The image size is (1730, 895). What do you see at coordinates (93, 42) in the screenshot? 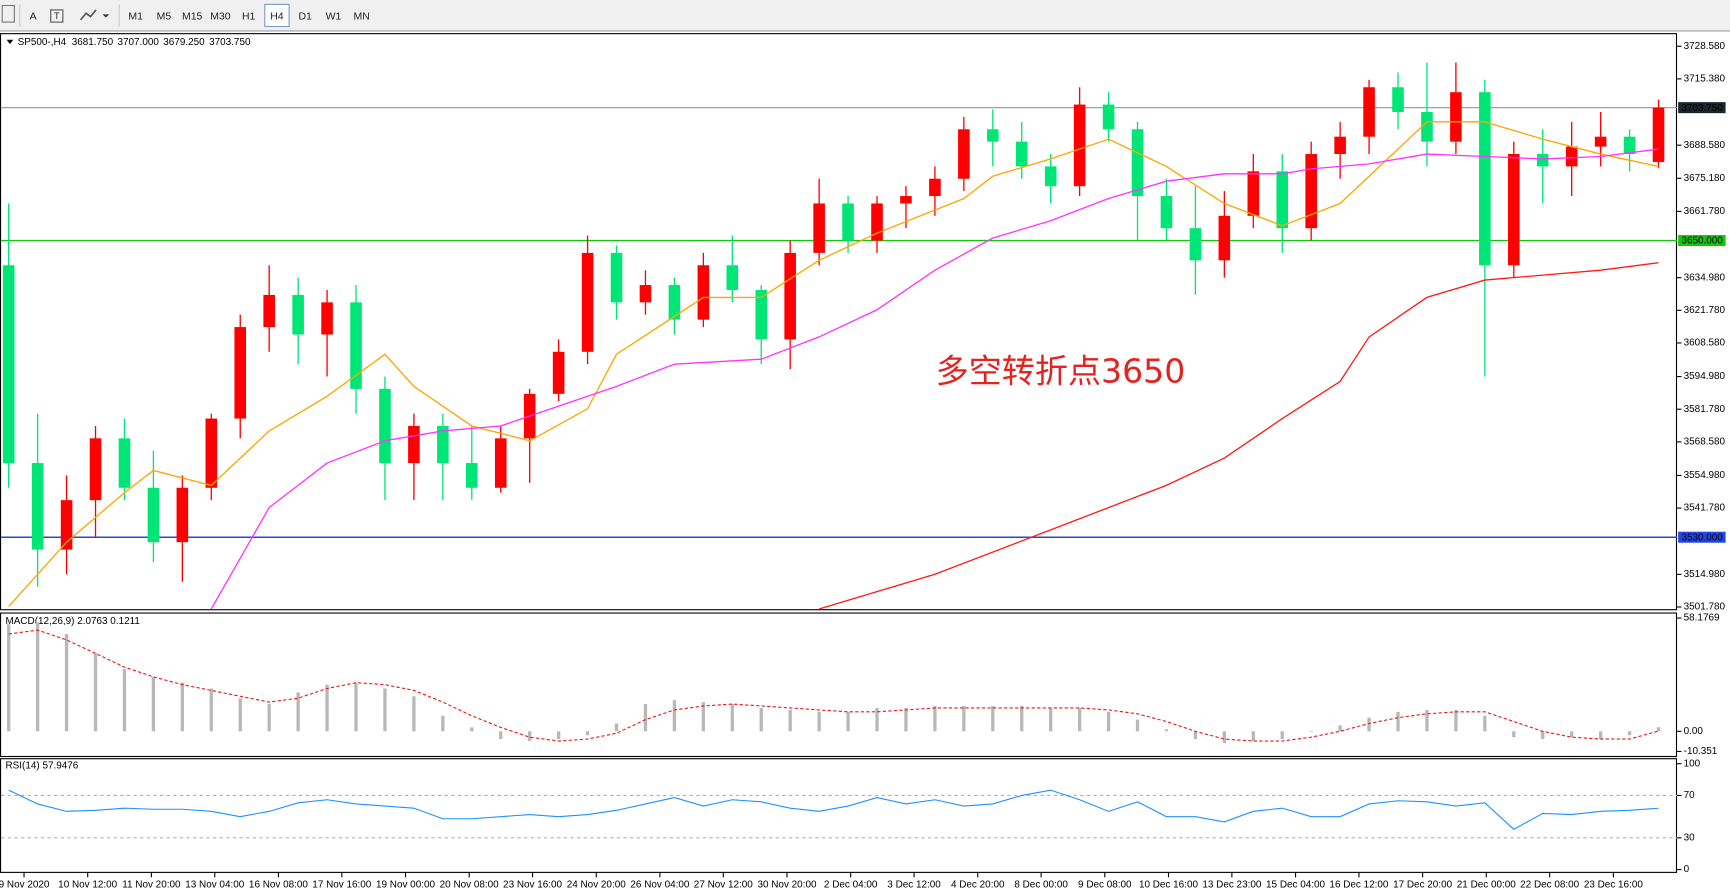
I see `ohlc-open: 3681.750` at bounding box center [93, 42].